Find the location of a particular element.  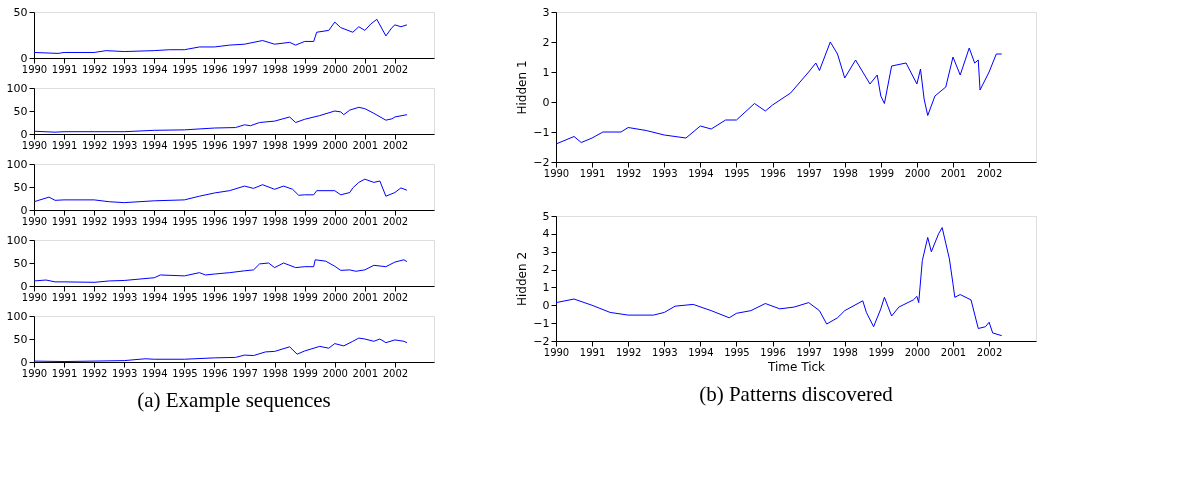

text: (a) Example sequences is located at coordinates (234, 400).